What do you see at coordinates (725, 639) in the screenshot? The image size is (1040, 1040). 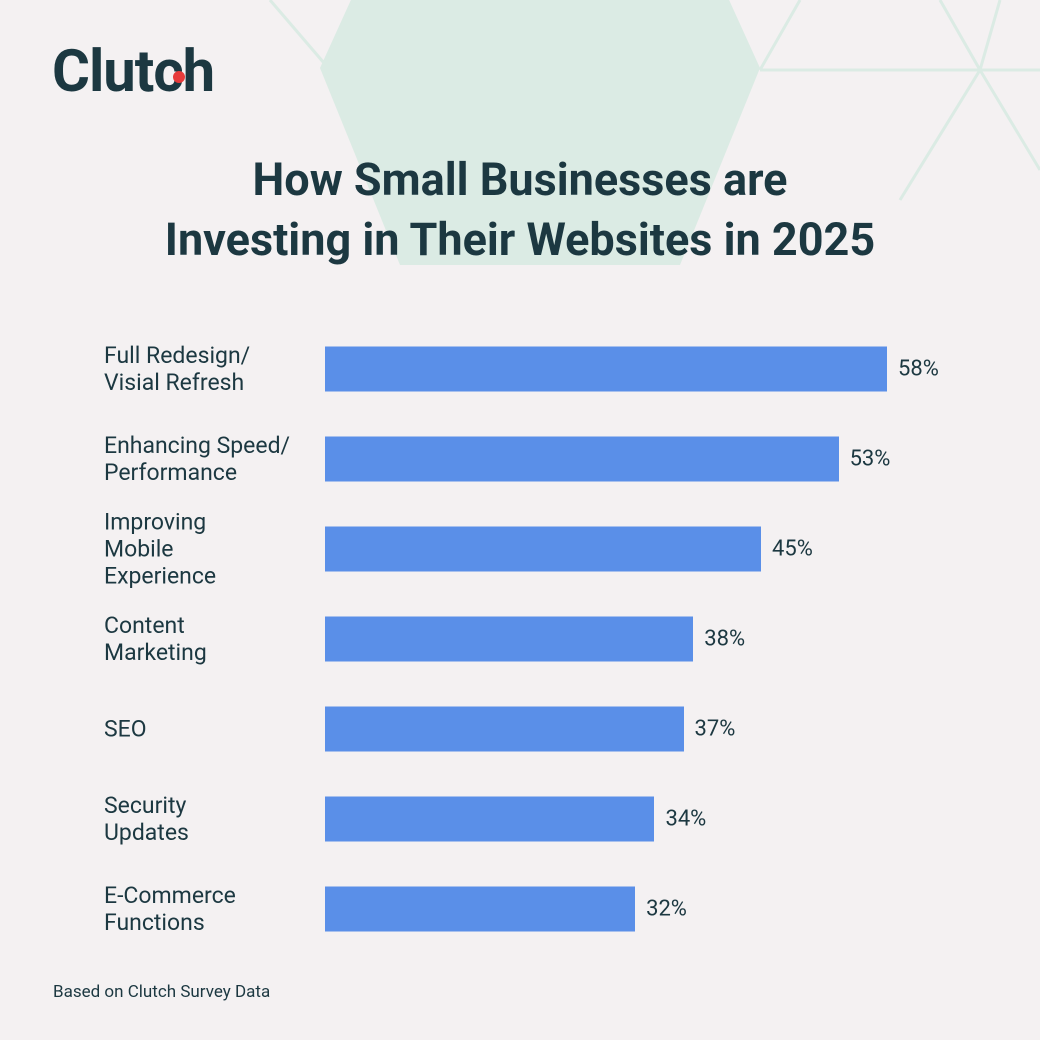 I see `value-label: 38%` at bounding box center [725, 639].